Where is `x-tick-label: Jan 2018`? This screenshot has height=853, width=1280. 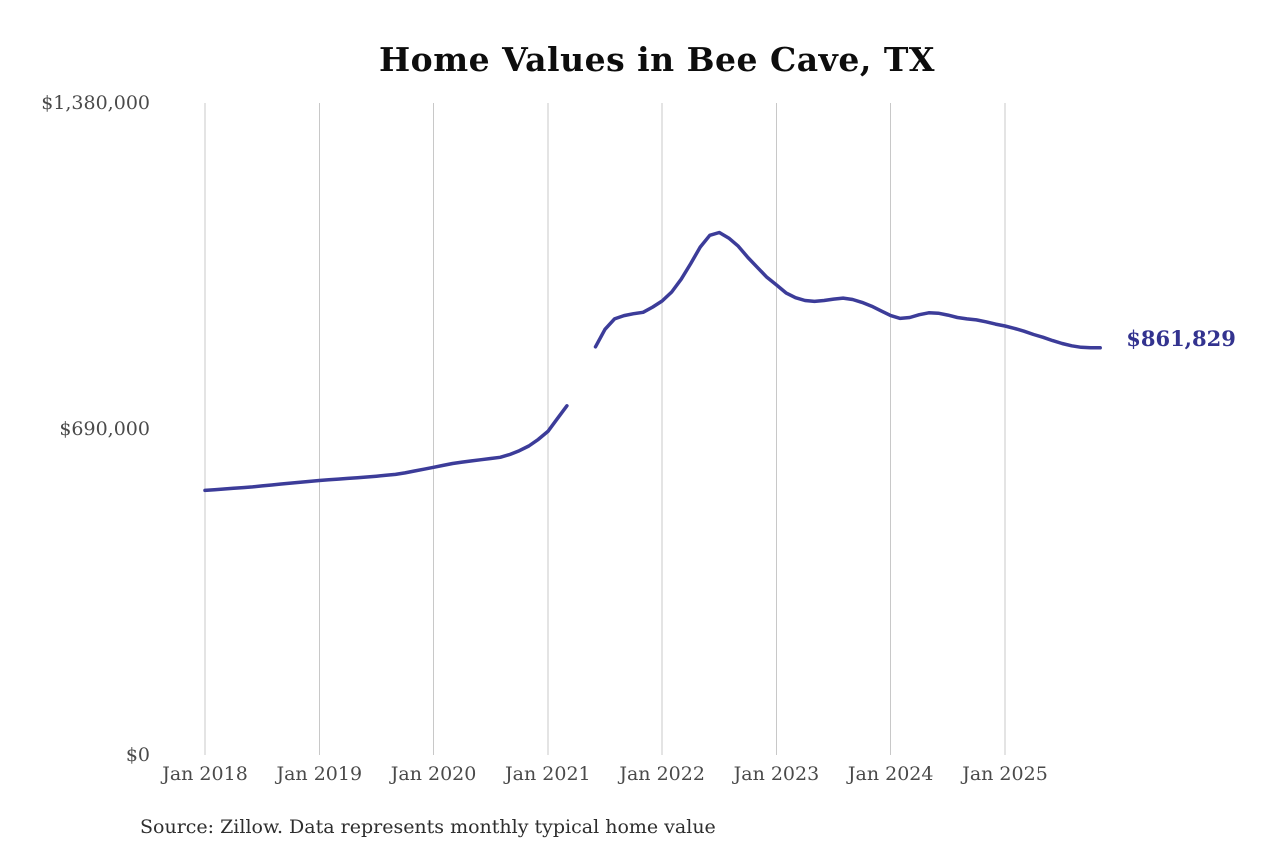 x-tick-label: Jan 2018 is located at coordinates (205, 774).